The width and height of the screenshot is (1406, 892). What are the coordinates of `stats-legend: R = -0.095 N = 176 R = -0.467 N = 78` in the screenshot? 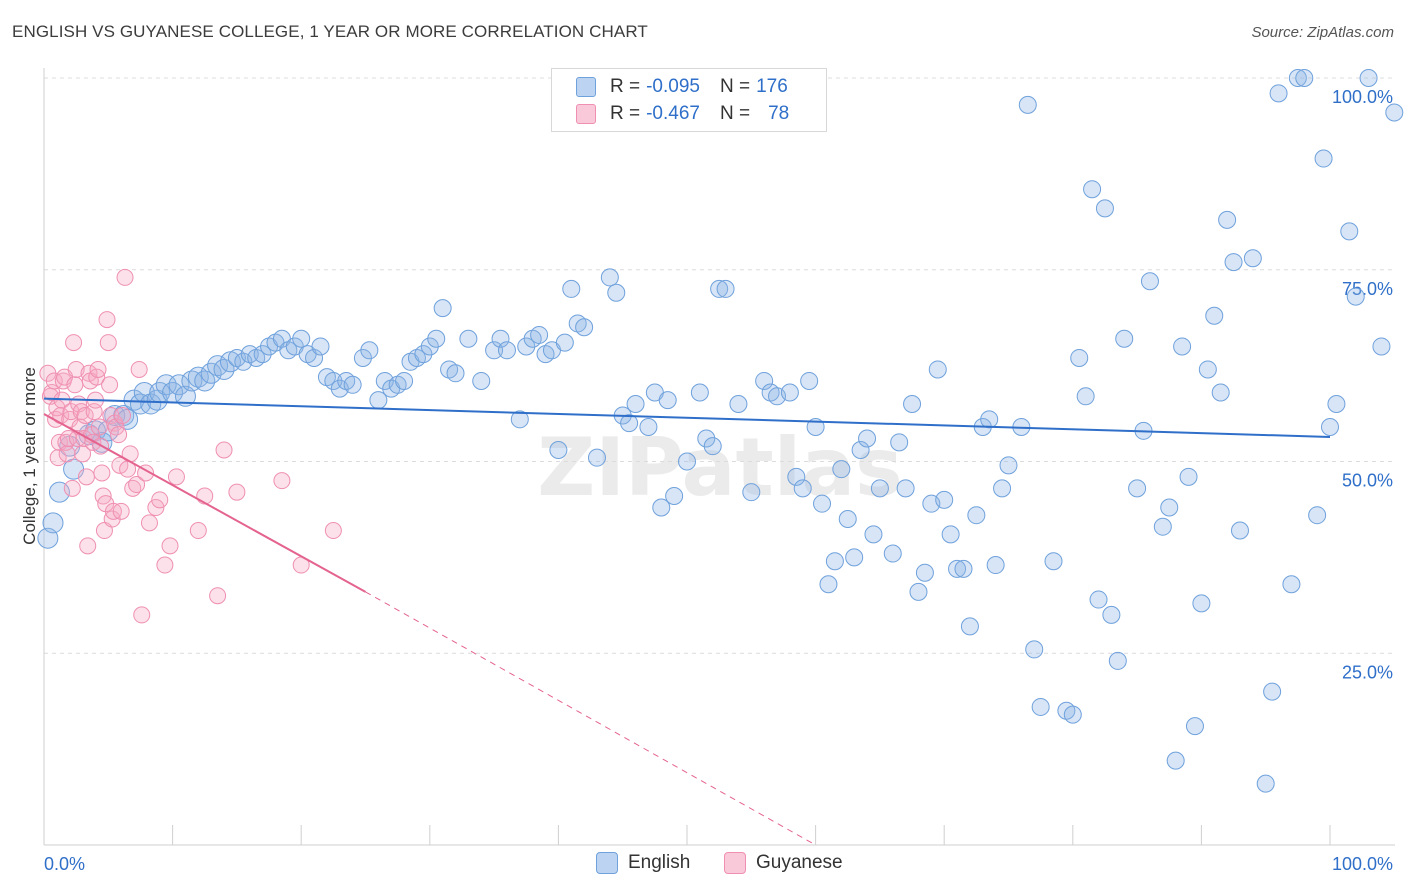 It's located at (689, 100).